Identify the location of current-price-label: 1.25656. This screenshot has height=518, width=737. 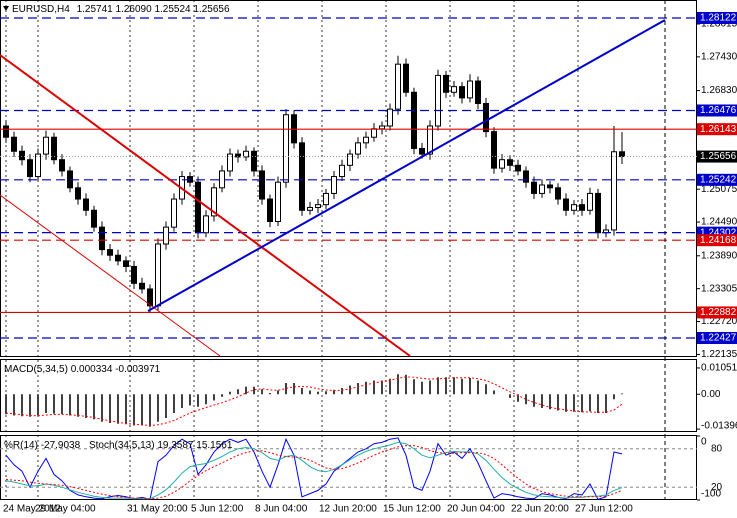
(718, 156).